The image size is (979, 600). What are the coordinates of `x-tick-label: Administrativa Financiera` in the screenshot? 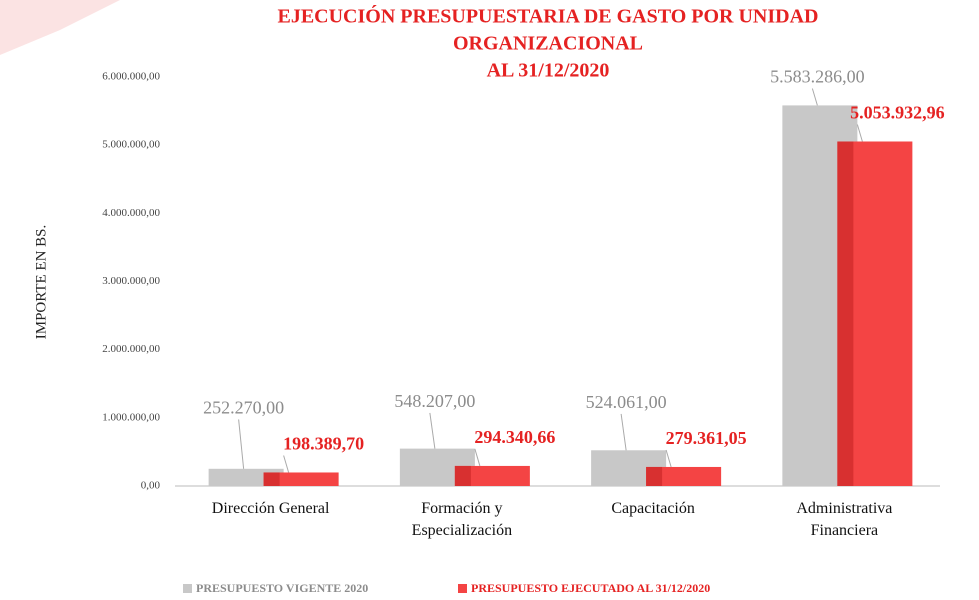 It's located at (844, 519).